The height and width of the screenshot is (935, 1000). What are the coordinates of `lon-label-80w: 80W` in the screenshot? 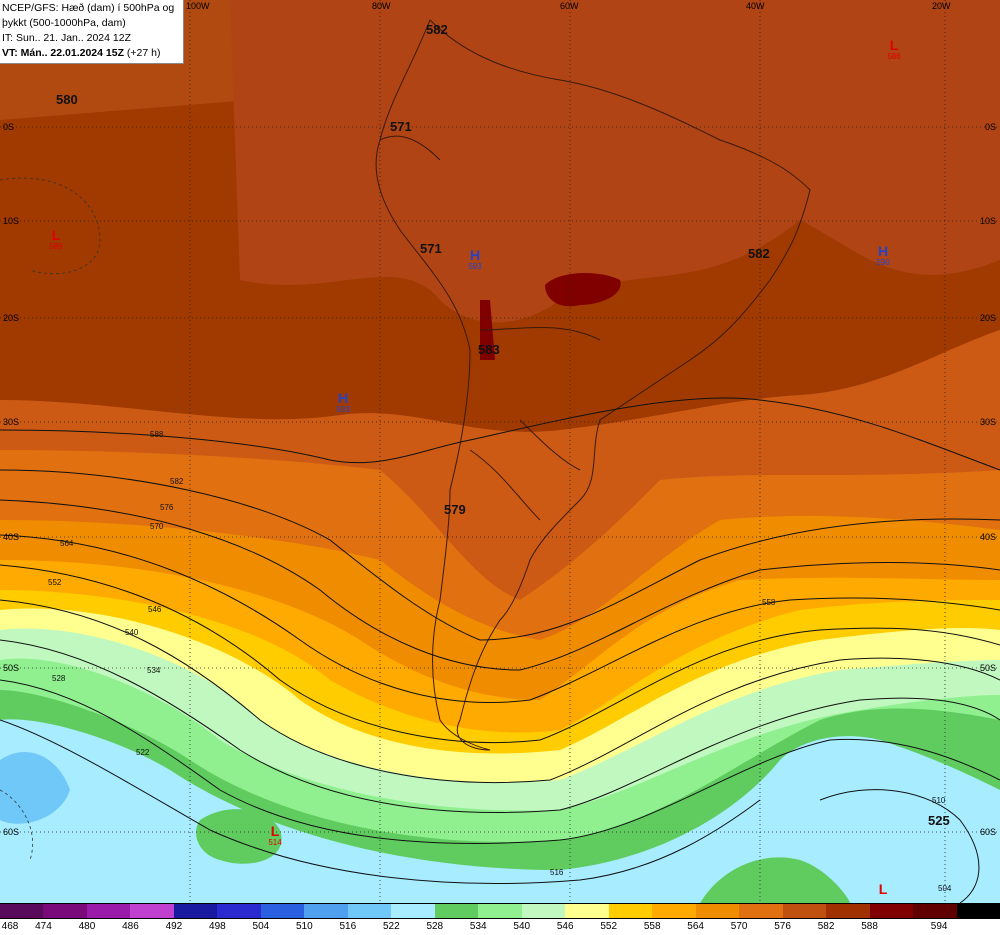 It's located at (381, 6).